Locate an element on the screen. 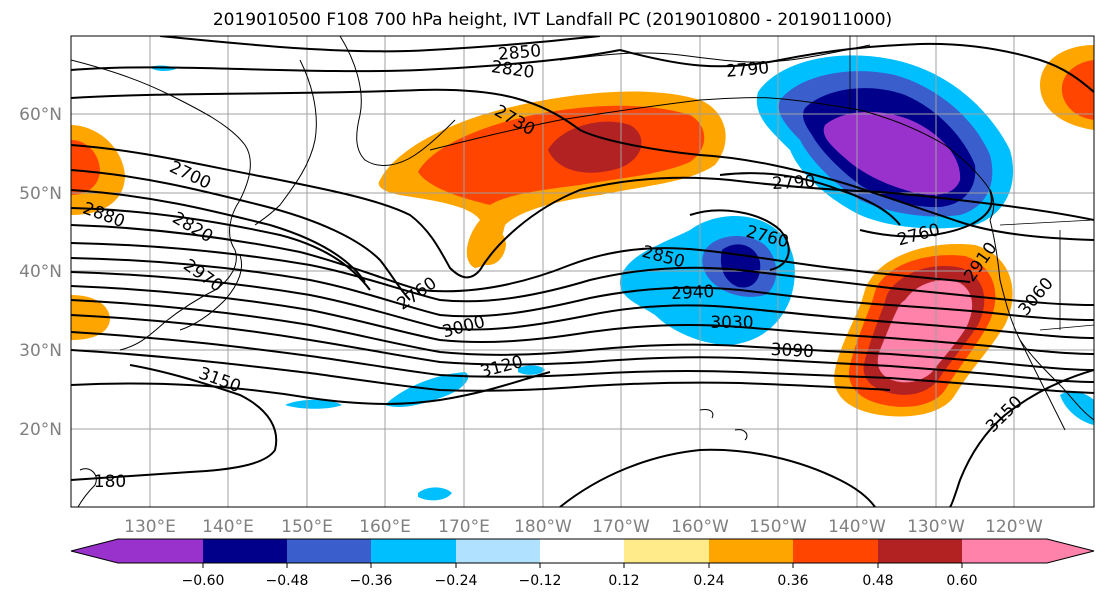 The image size is (1105, 601). colorbar-tick-label: −0.36 is located at coordinates (371, 581).